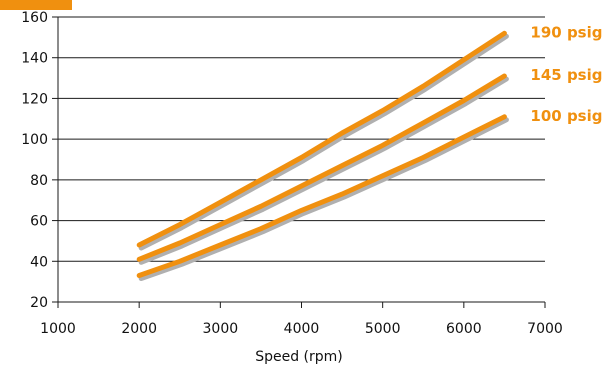  I want to click on x-tick-label: 4000, so click(302, 329).